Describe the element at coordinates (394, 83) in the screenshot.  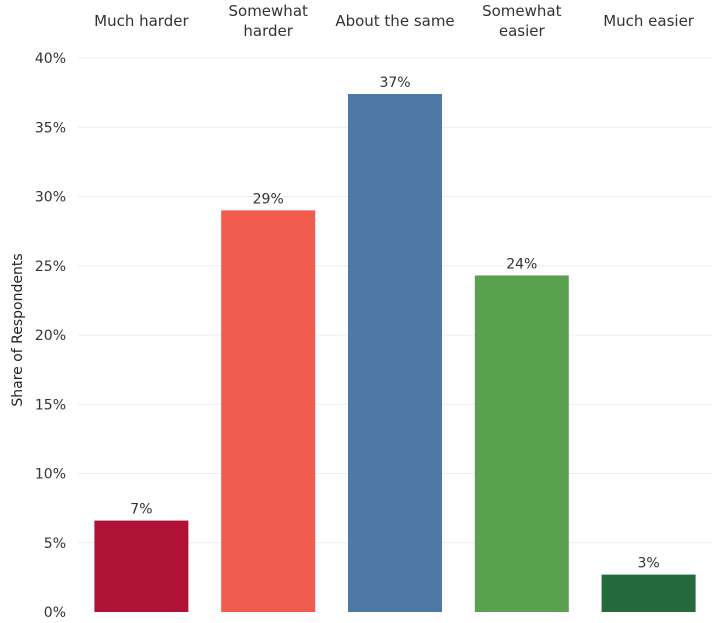
I see `data-label-2: 37%` at that location.